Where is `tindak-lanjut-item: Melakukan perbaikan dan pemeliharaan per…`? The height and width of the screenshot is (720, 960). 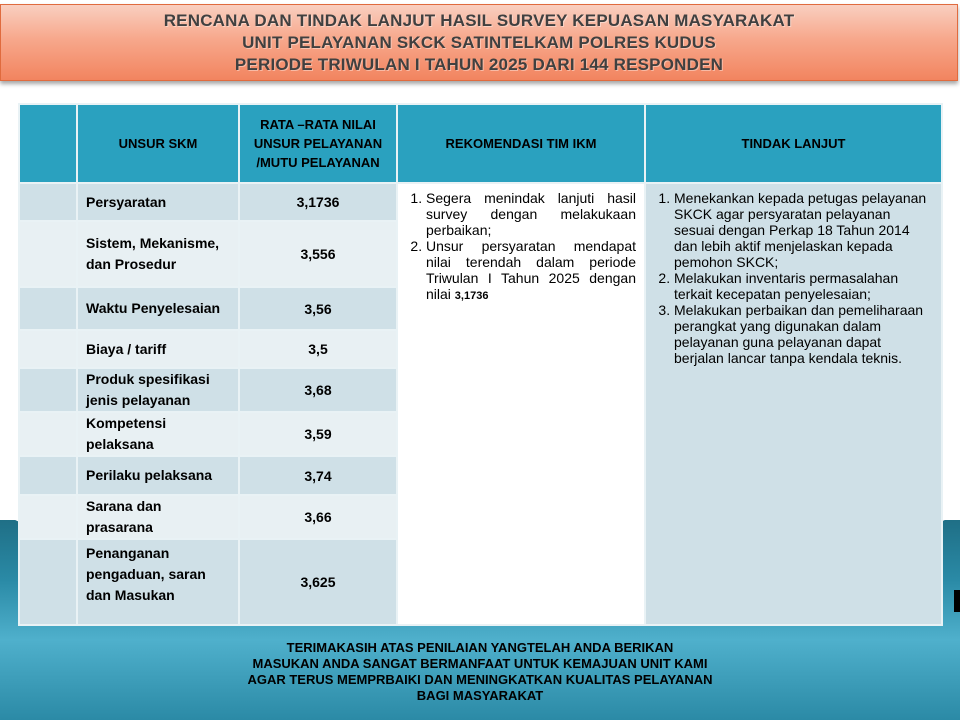 tindak-lanjut-item: Melakukan perbaikan dan pemeliharaan per… is located at coordinates (803, 334).